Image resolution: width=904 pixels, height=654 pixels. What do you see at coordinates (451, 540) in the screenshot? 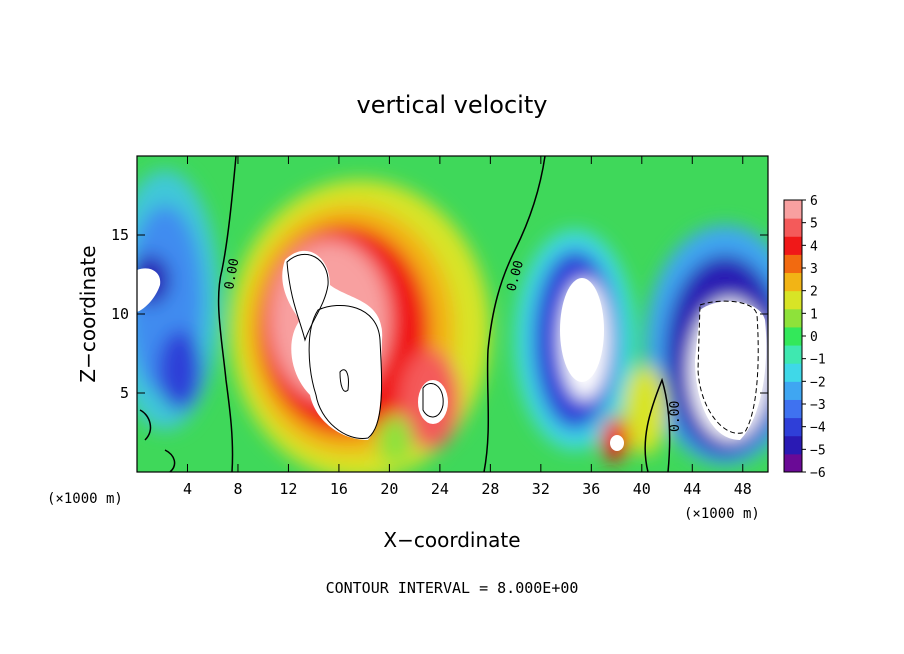
I see `x-axis-label: X−coordinate` at bounding box center [451, 540].